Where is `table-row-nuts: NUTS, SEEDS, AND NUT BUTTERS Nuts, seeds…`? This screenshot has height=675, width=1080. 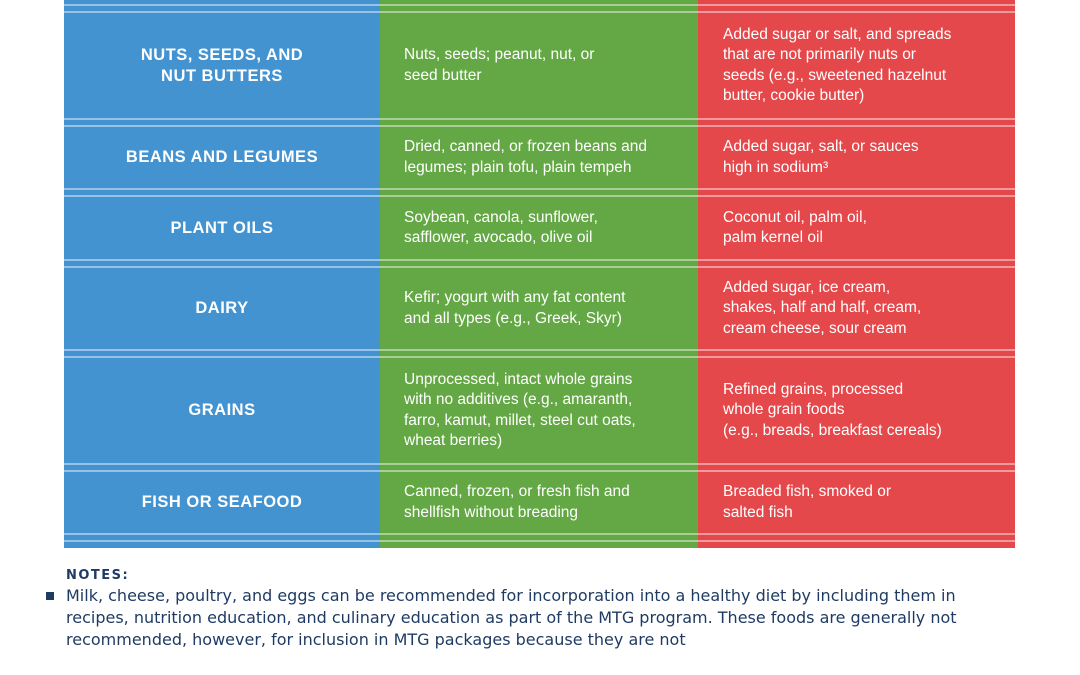 table-row-nuts: NUTS, SEEDS, AND NUT BUTTERS Nuts, seeds… is located at coordinates (539, 65).